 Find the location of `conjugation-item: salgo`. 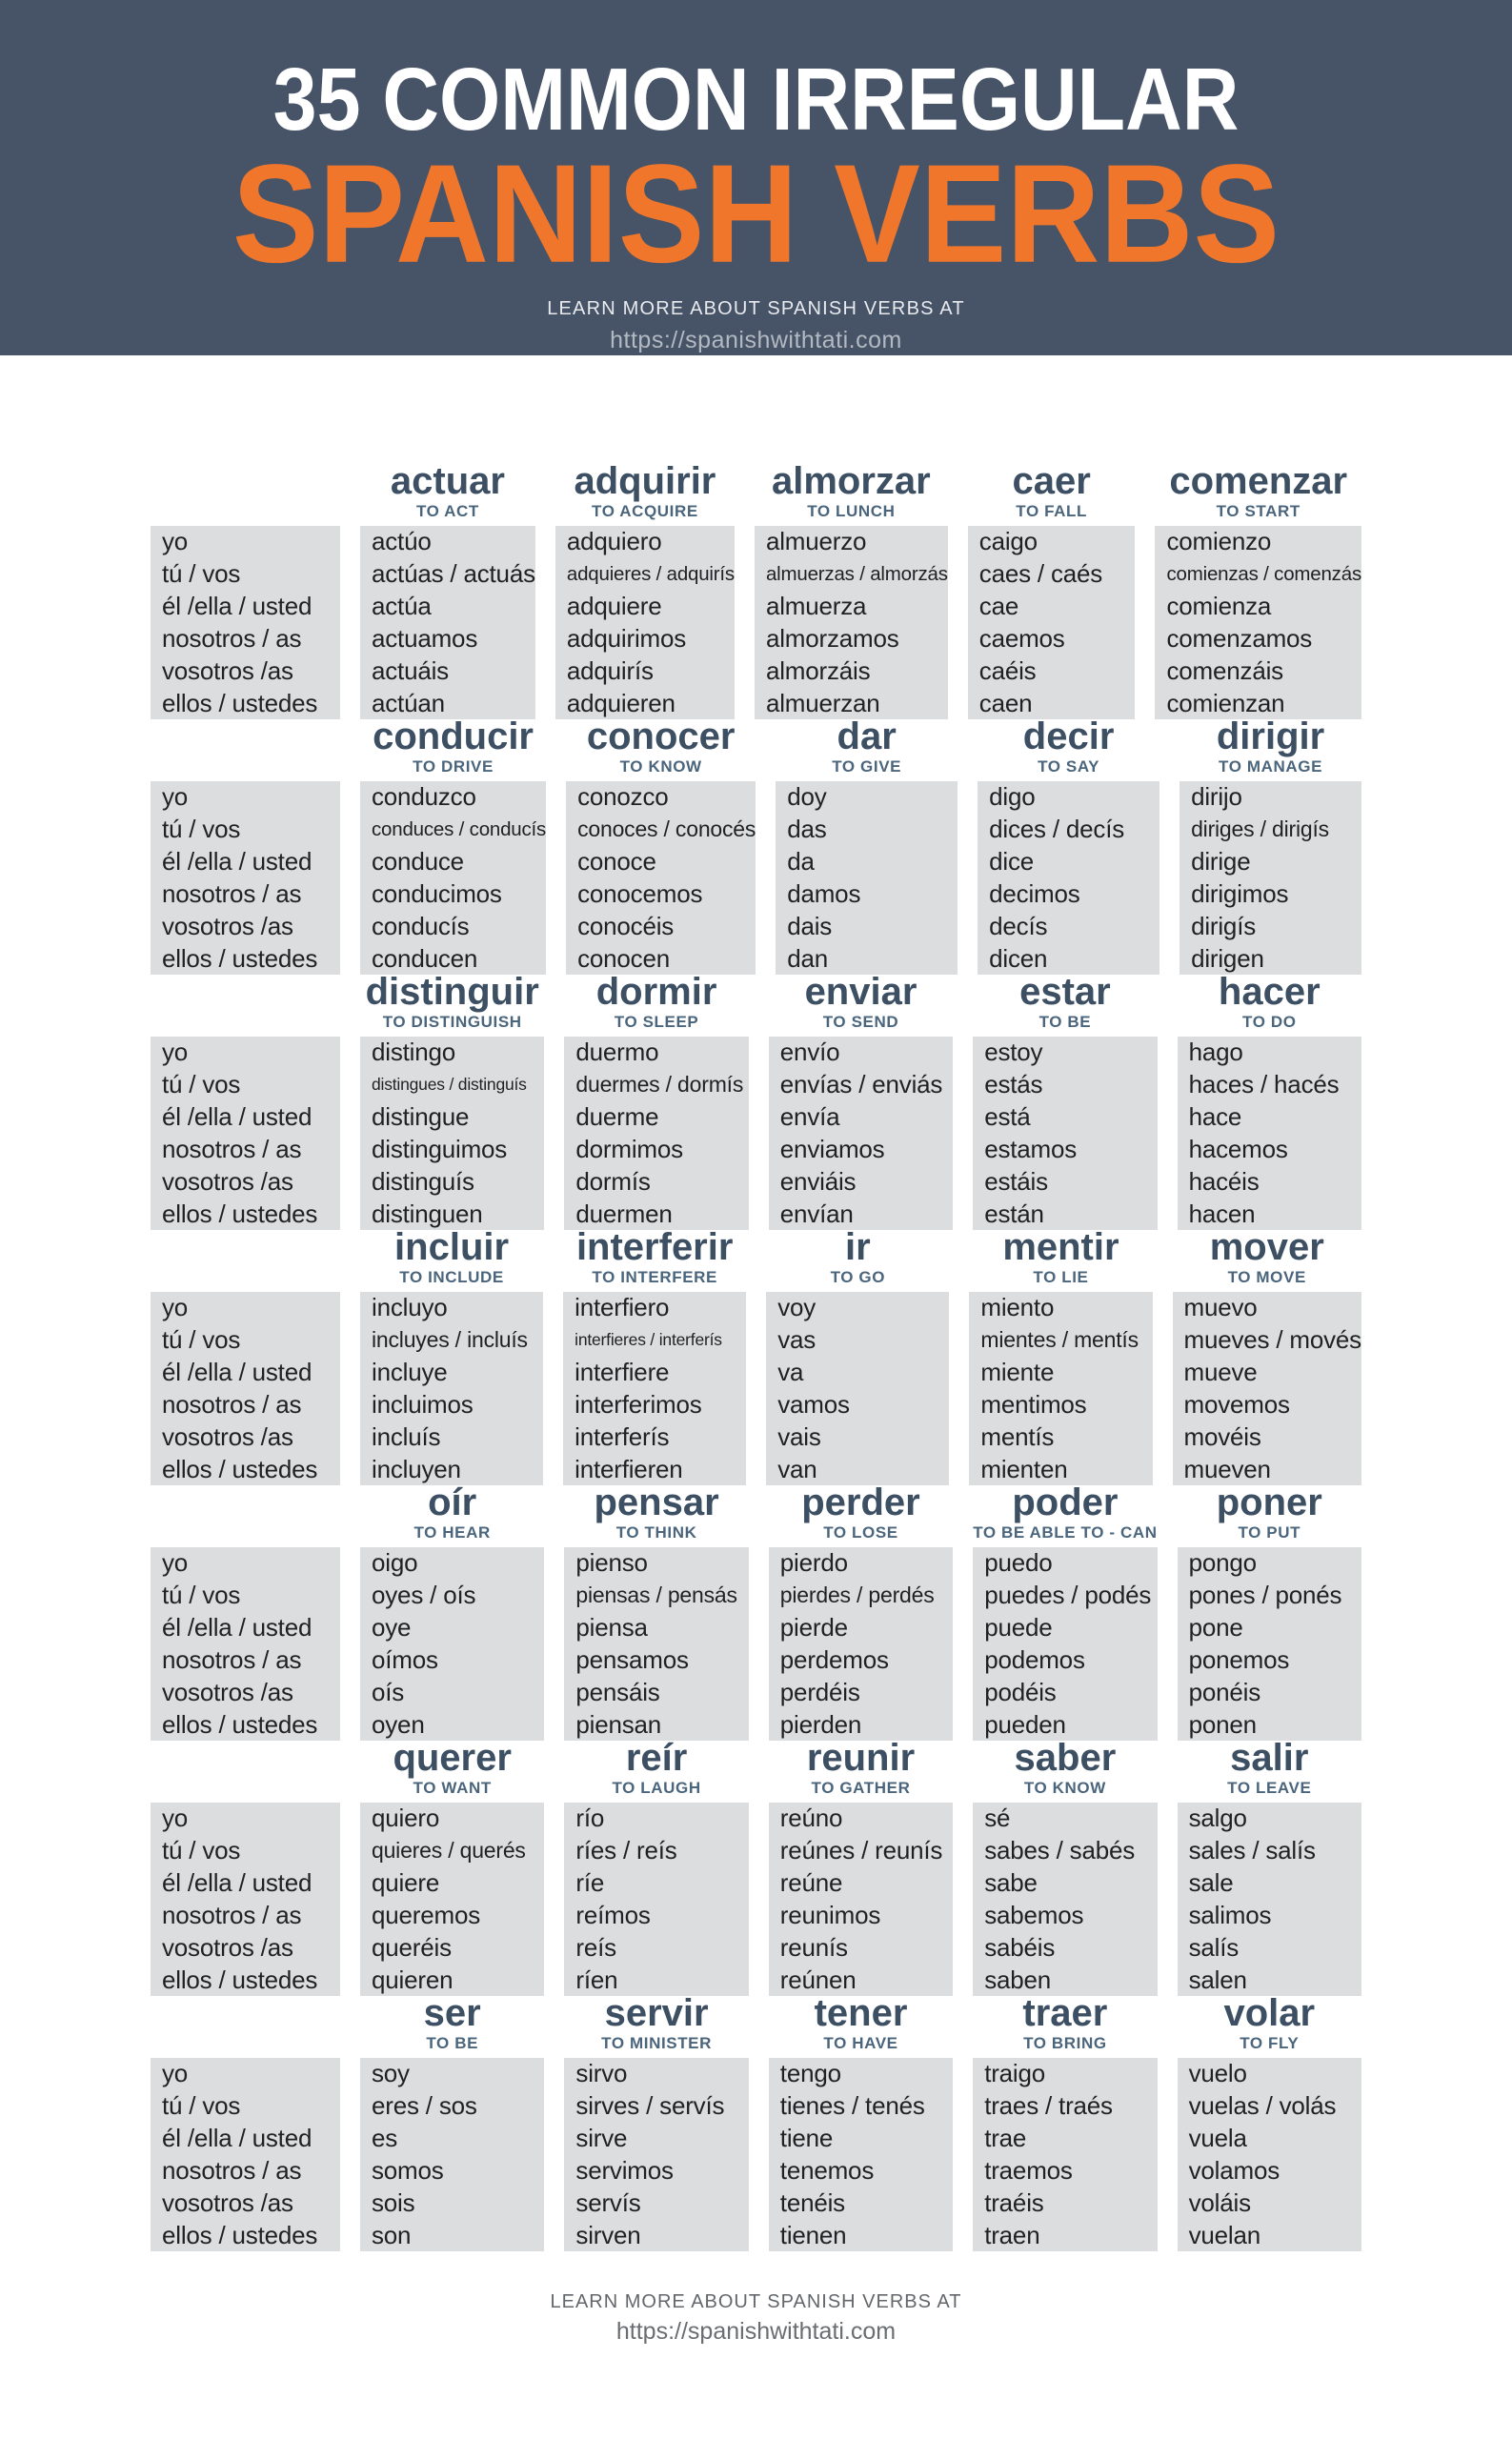

conjugation-item: salgo is located at coordinates (1217, 1818).